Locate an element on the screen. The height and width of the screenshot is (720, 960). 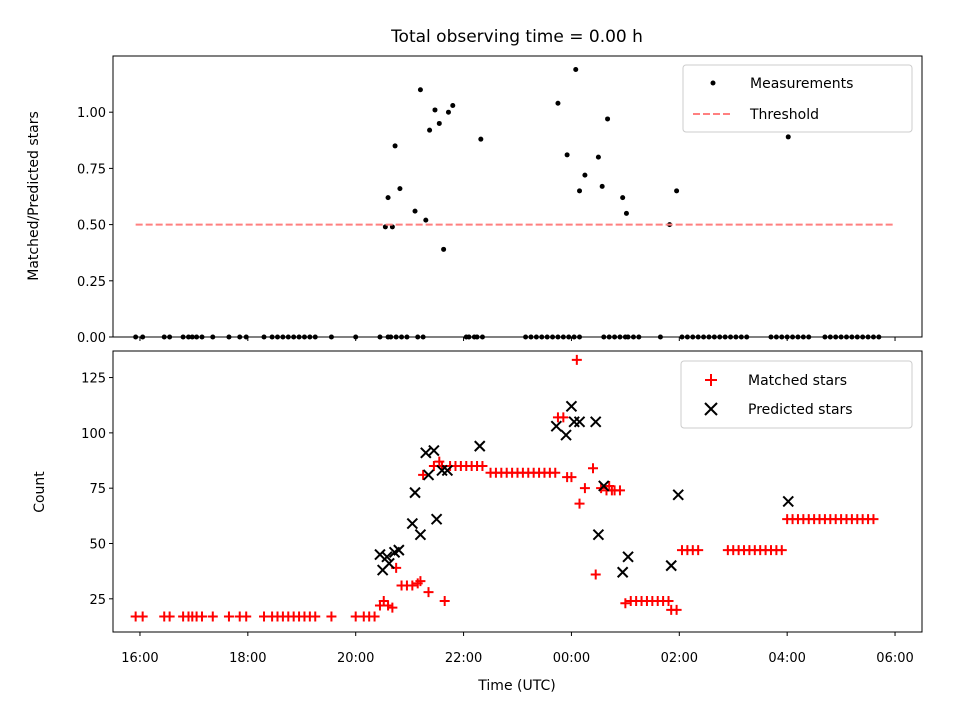
legend-measurements-marker is located at coordinates (713, 83).